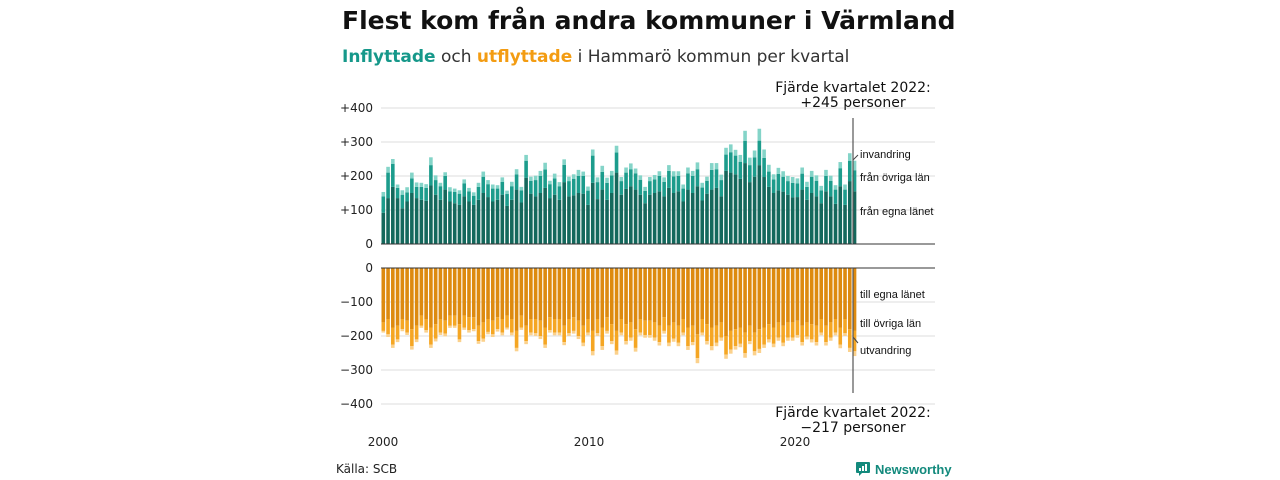 This screenshot has width=1280, height=480. Describe the element at coordinates (863, 469) in the screenshot. I see `newsworthy-icon` at that location.